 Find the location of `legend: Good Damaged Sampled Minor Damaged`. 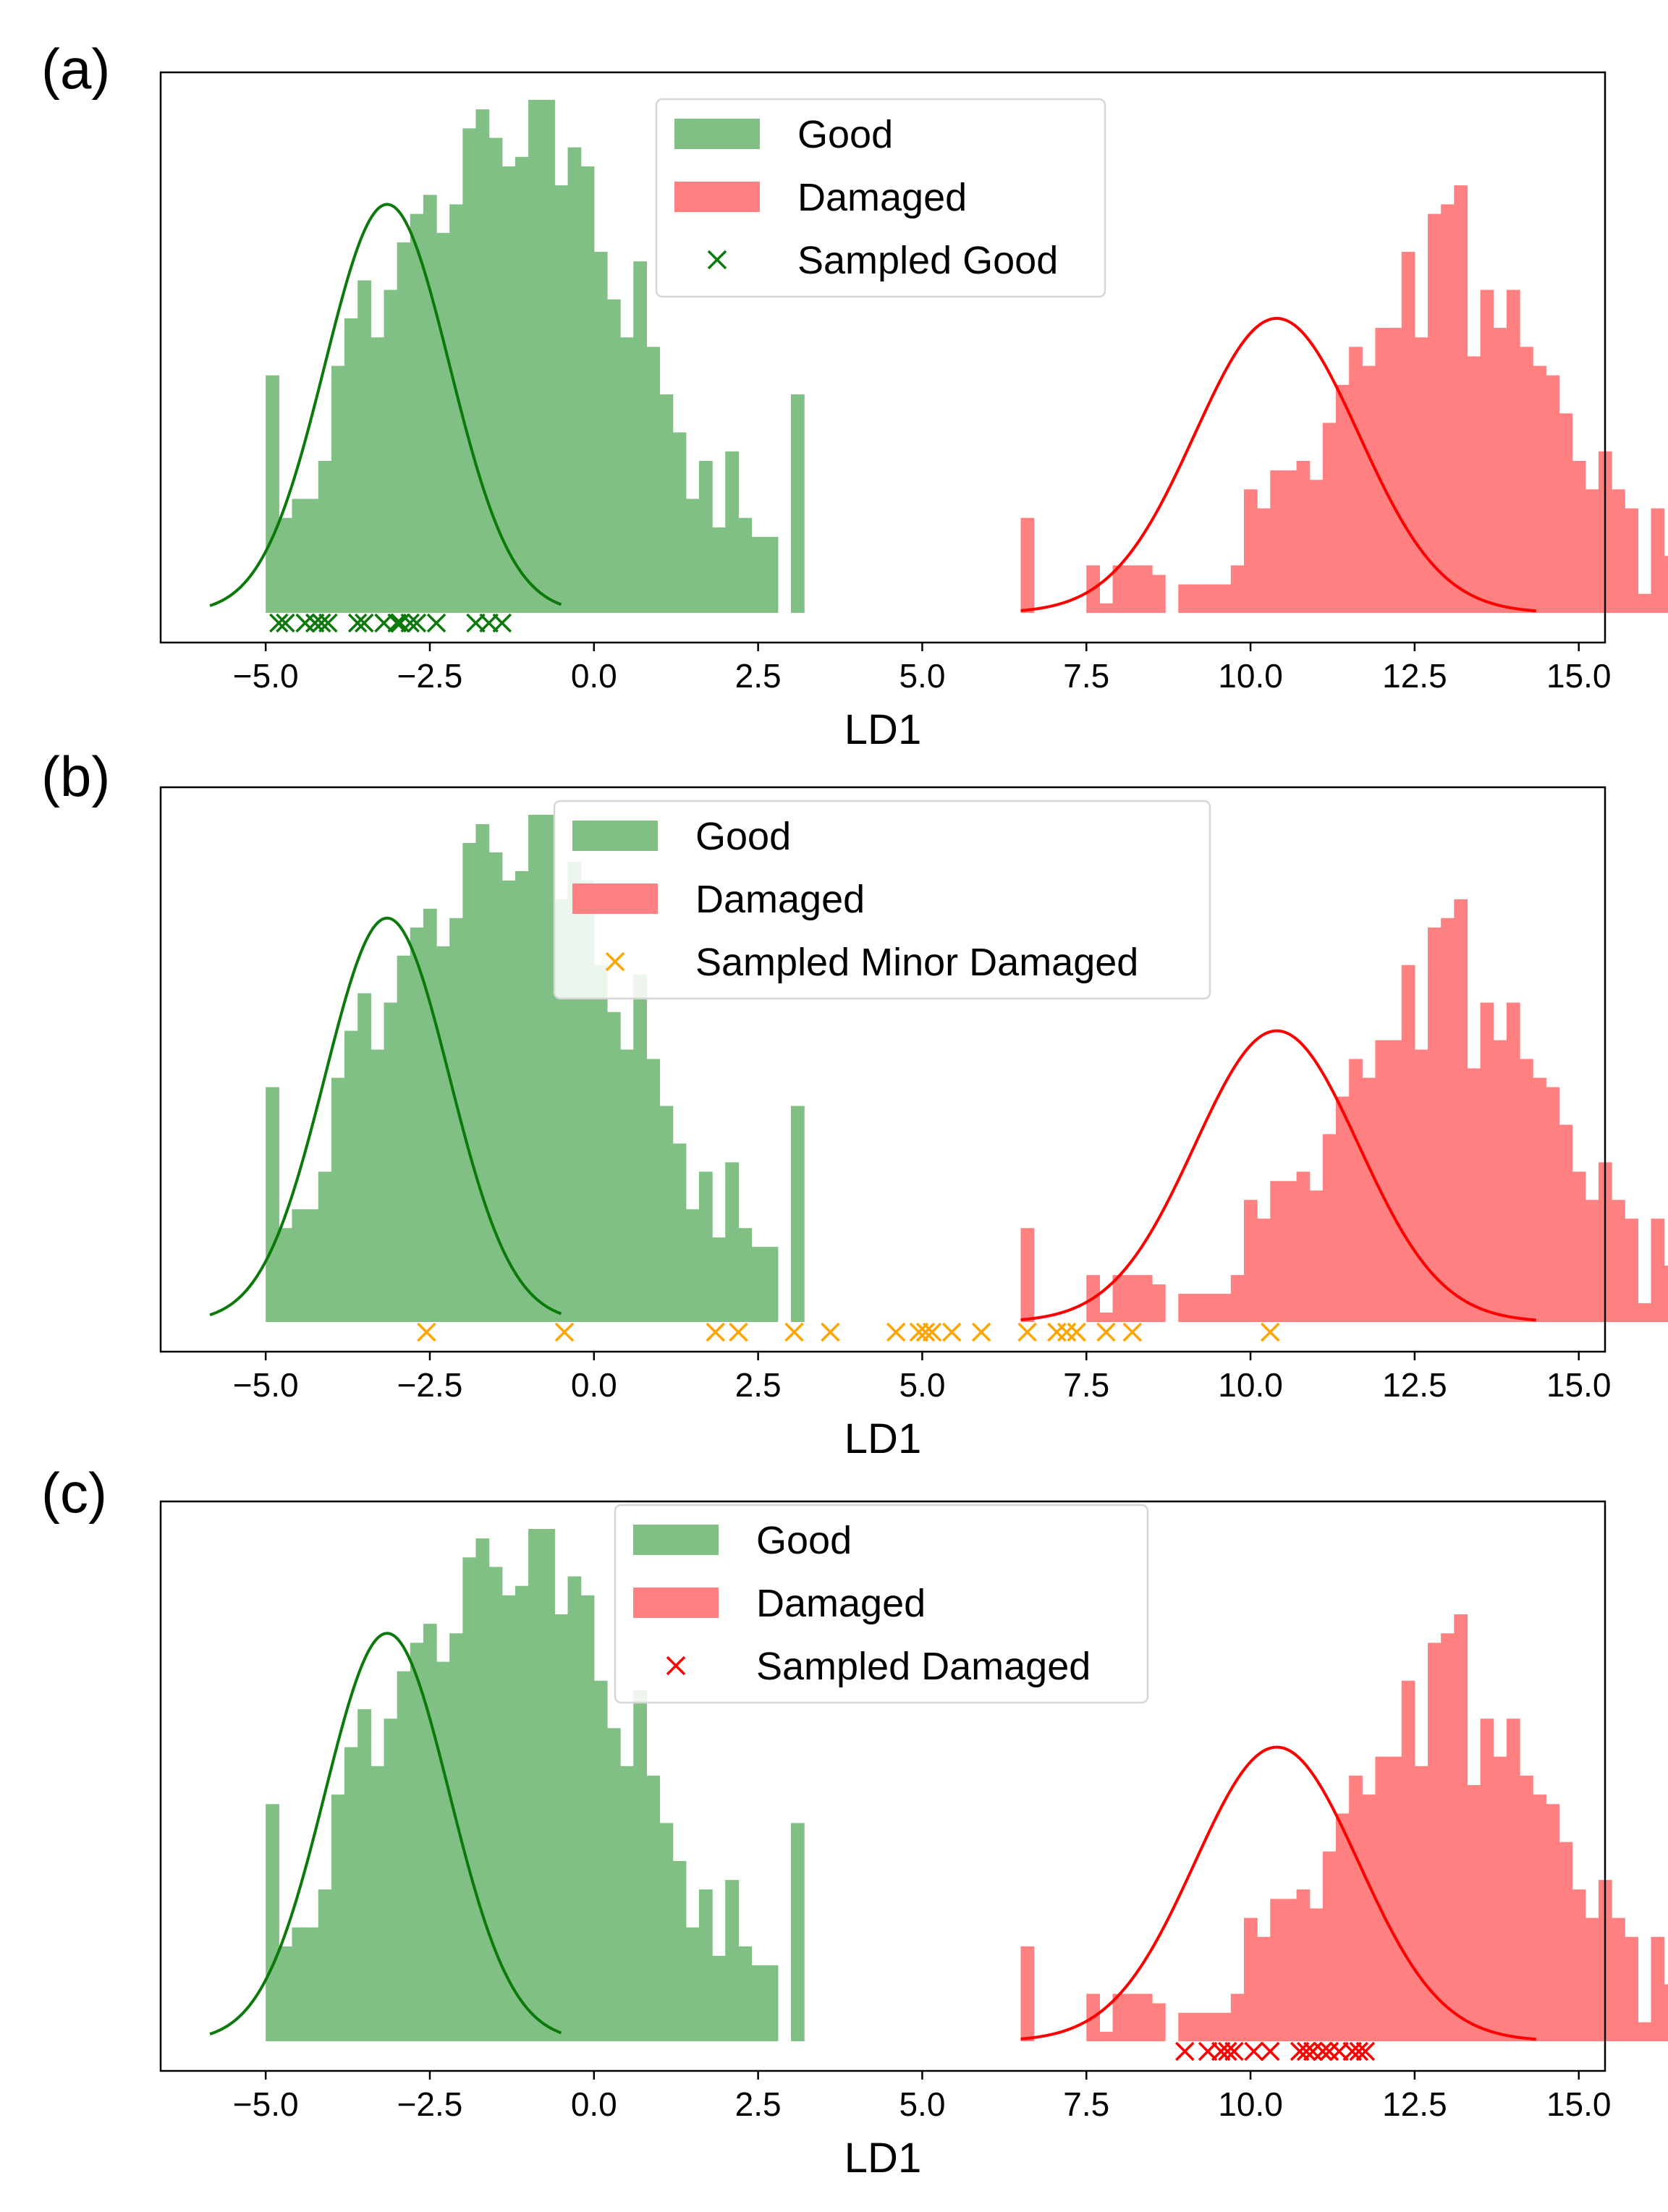

legend: Good Damaged Sampled Minor Damaged is located at coordinates (882, 900).